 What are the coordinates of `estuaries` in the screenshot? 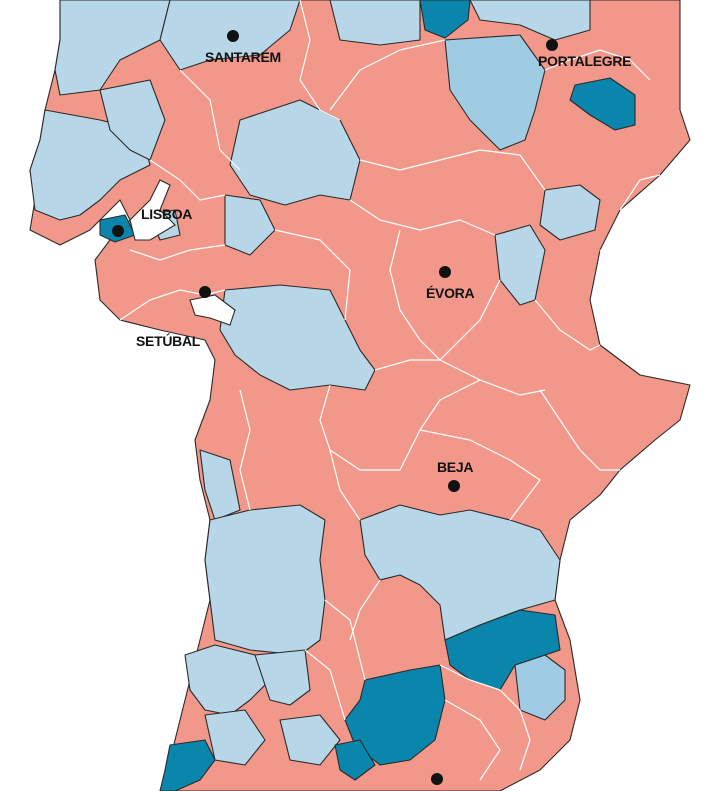 It's located at (182, 252).